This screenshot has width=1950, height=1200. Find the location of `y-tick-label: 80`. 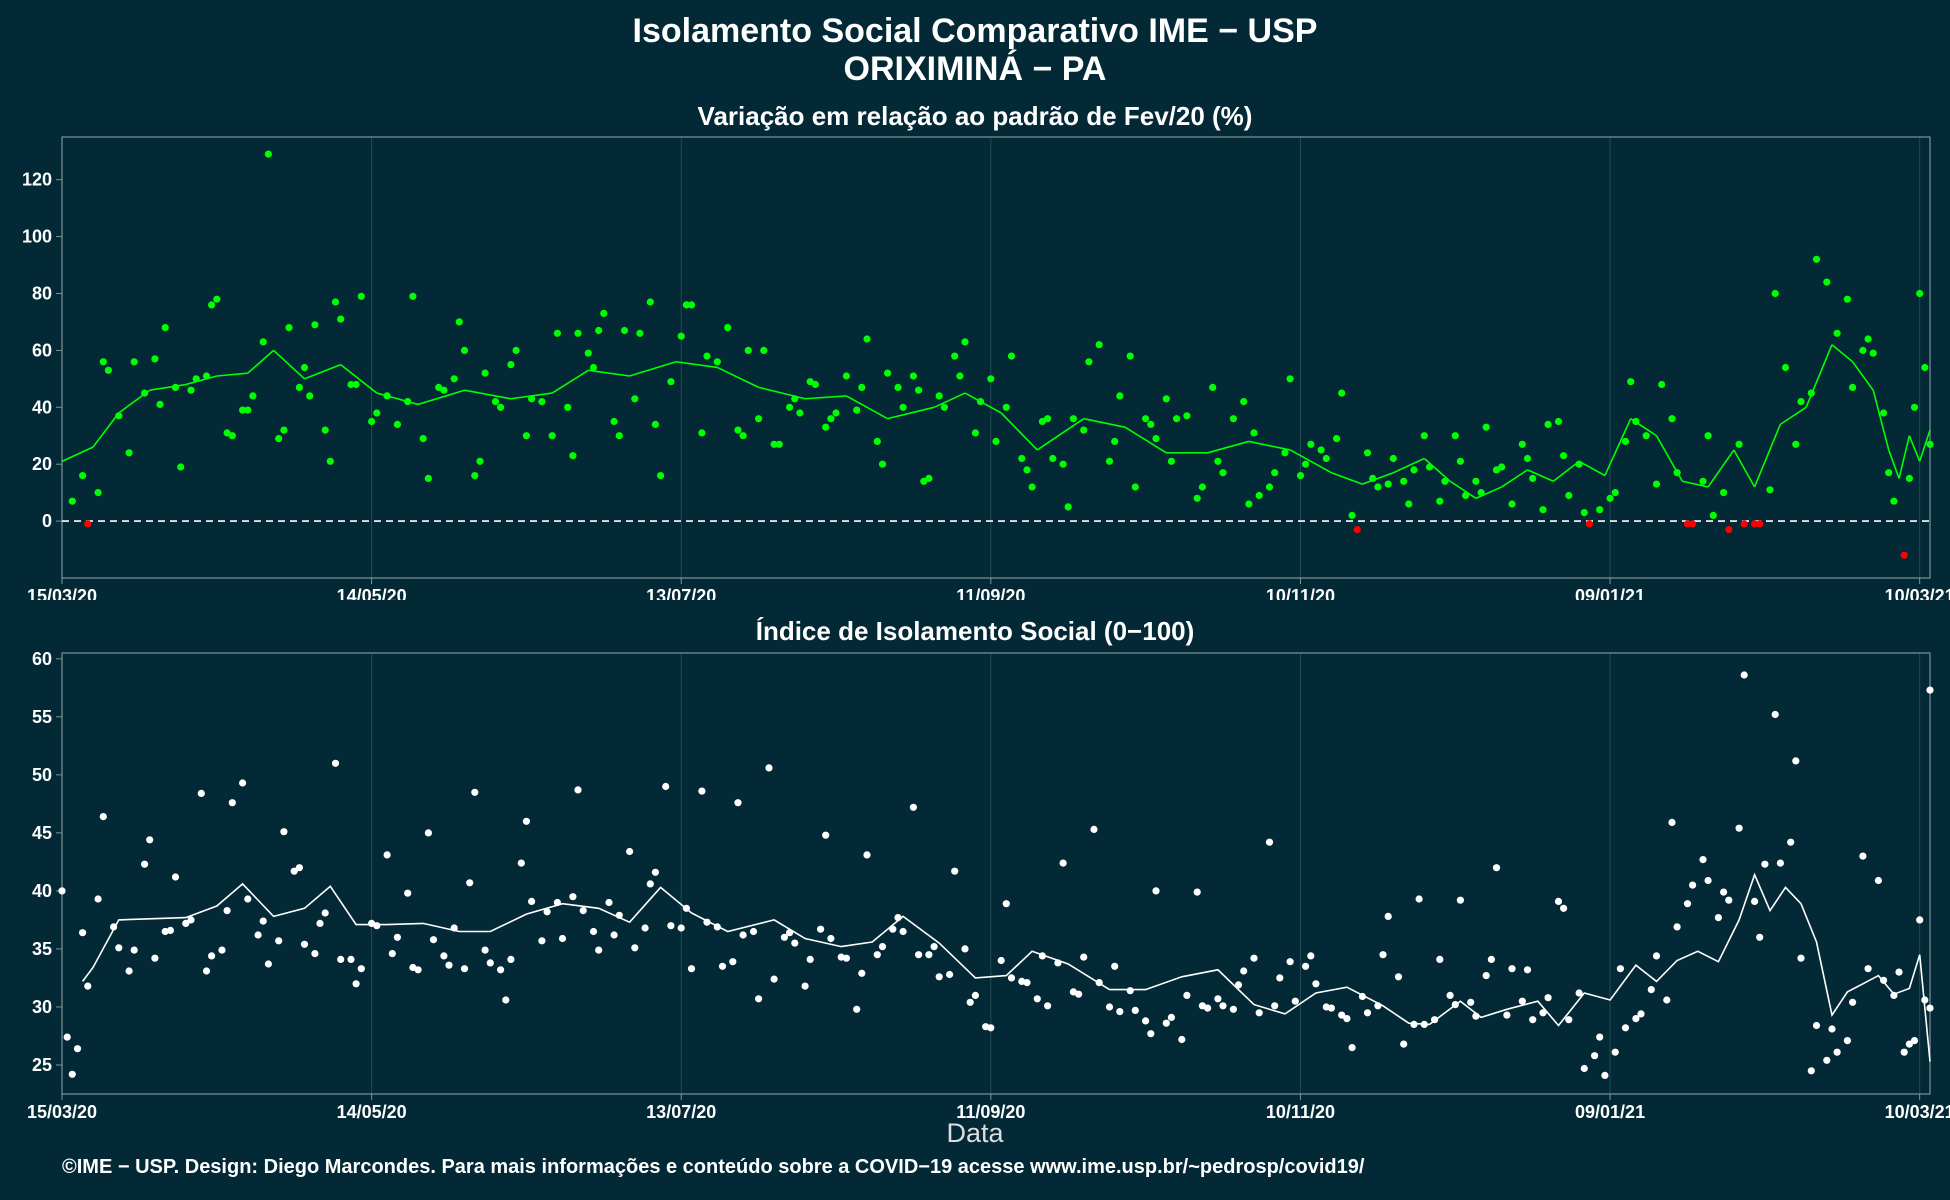

y-tick-label: 80 is located at coordinates (42, 293).